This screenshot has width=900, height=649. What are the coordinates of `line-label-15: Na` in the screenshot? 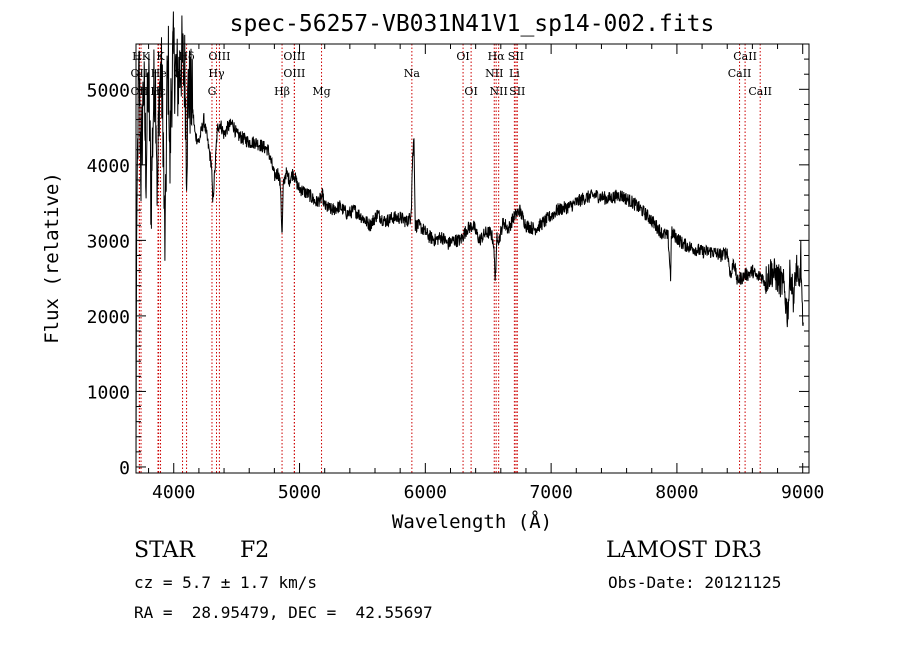 It's located at (412, 73).